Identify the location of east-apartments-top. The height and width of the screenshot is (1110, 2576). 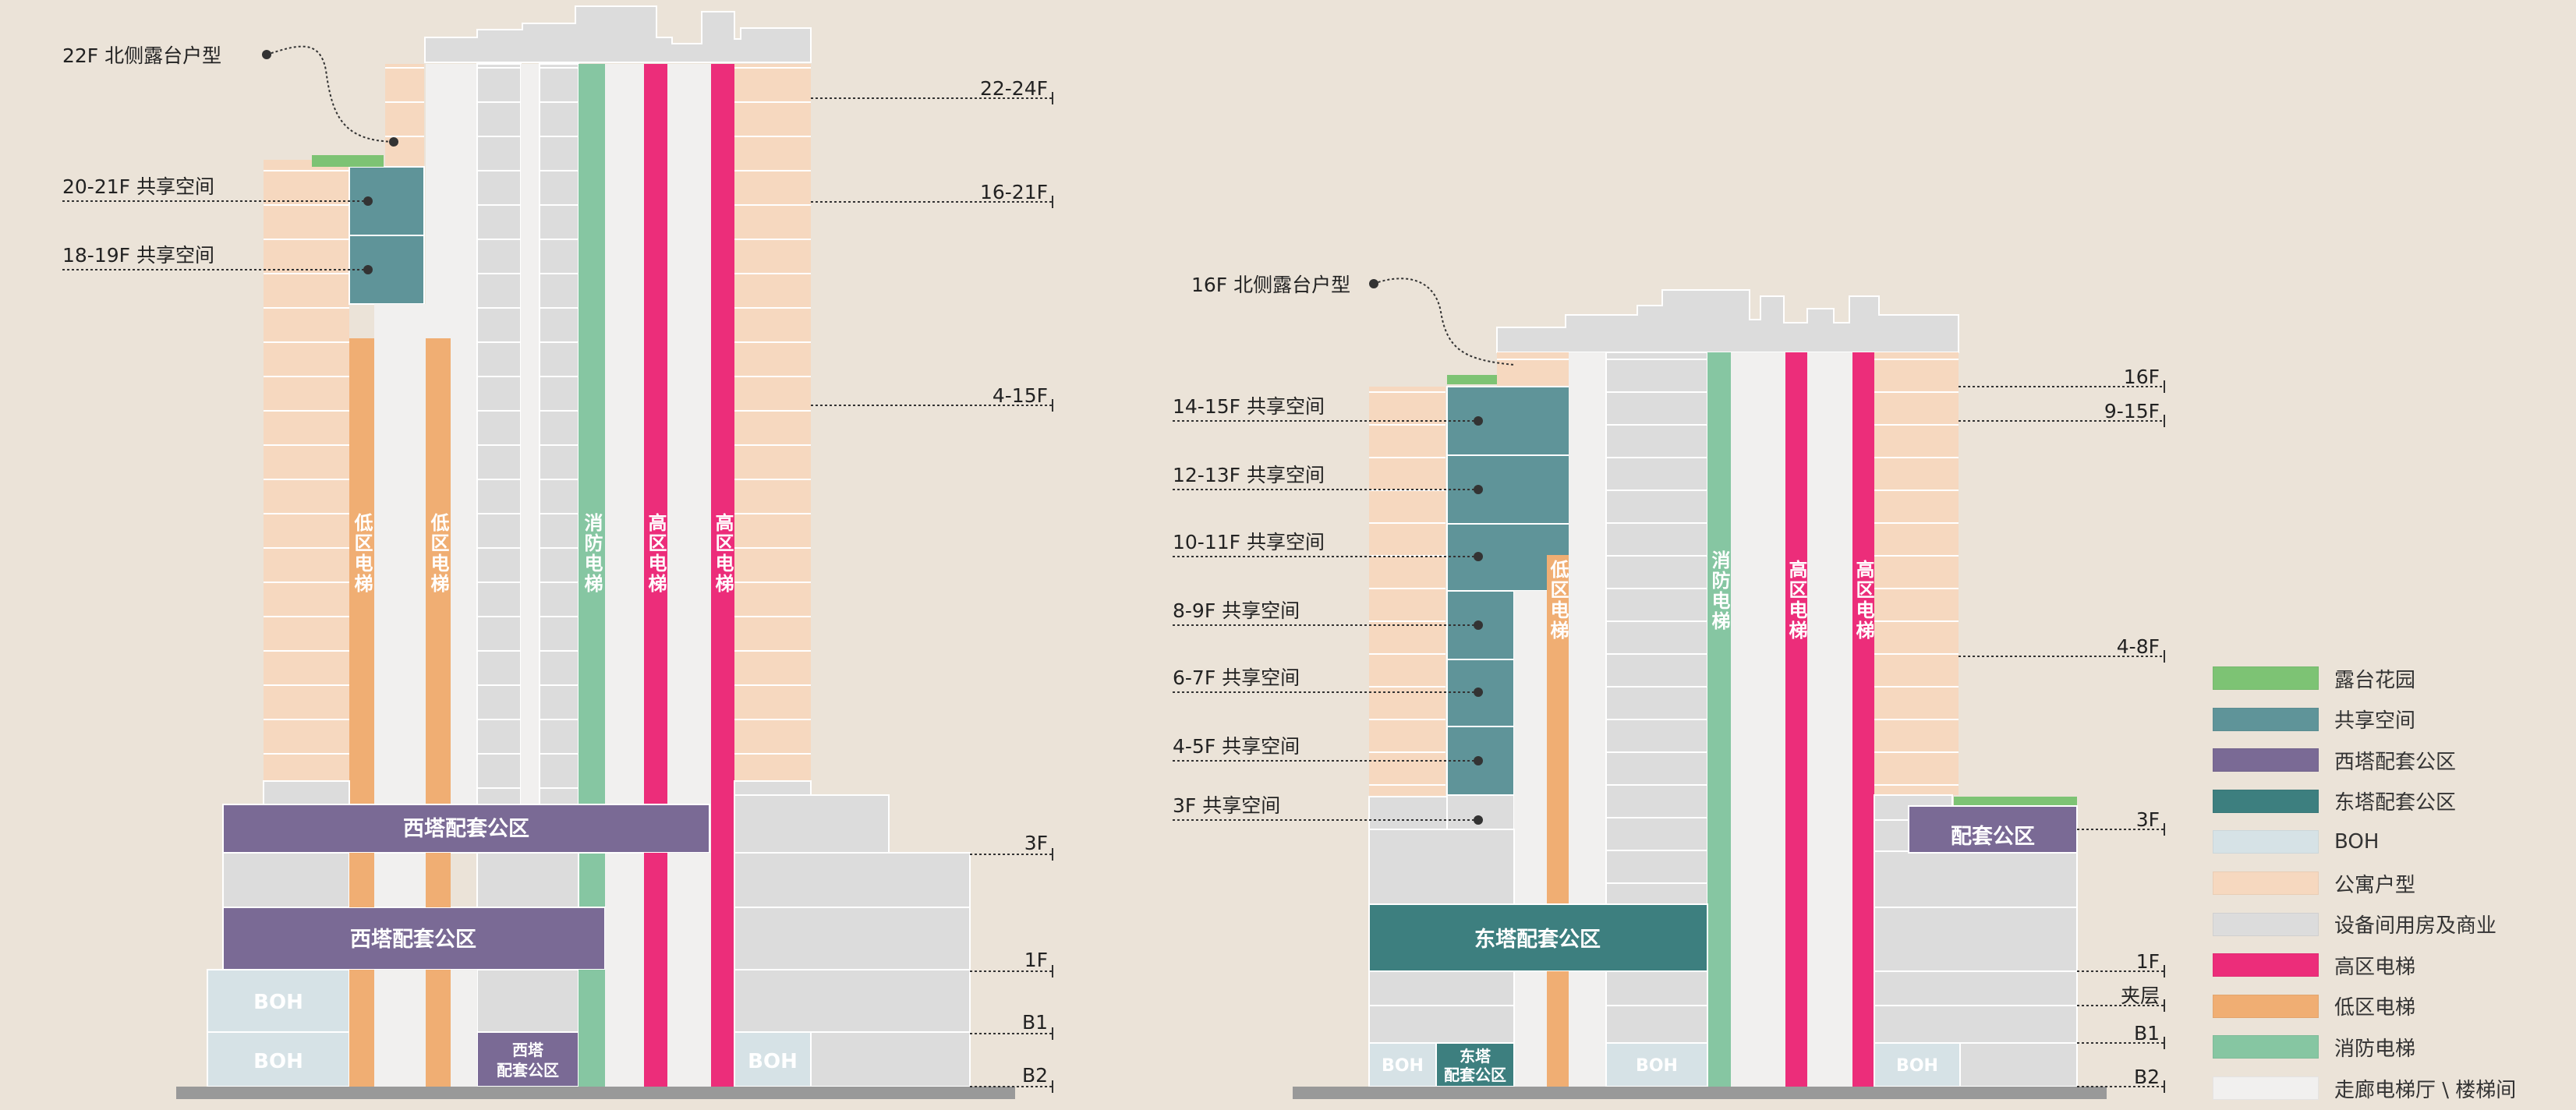
(1533, 369).